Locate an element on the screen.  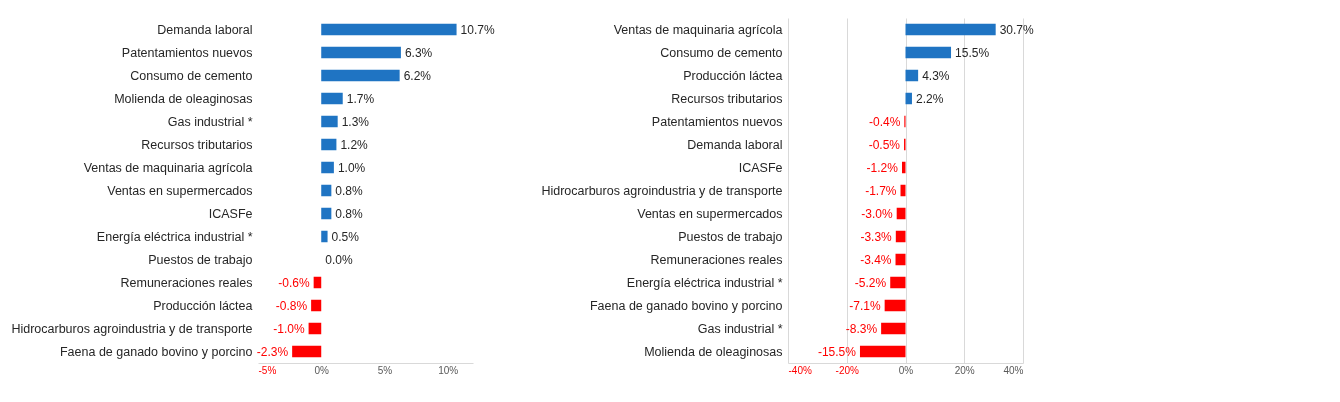
x-tick-label: 20% is located at coordinates (964, 370).